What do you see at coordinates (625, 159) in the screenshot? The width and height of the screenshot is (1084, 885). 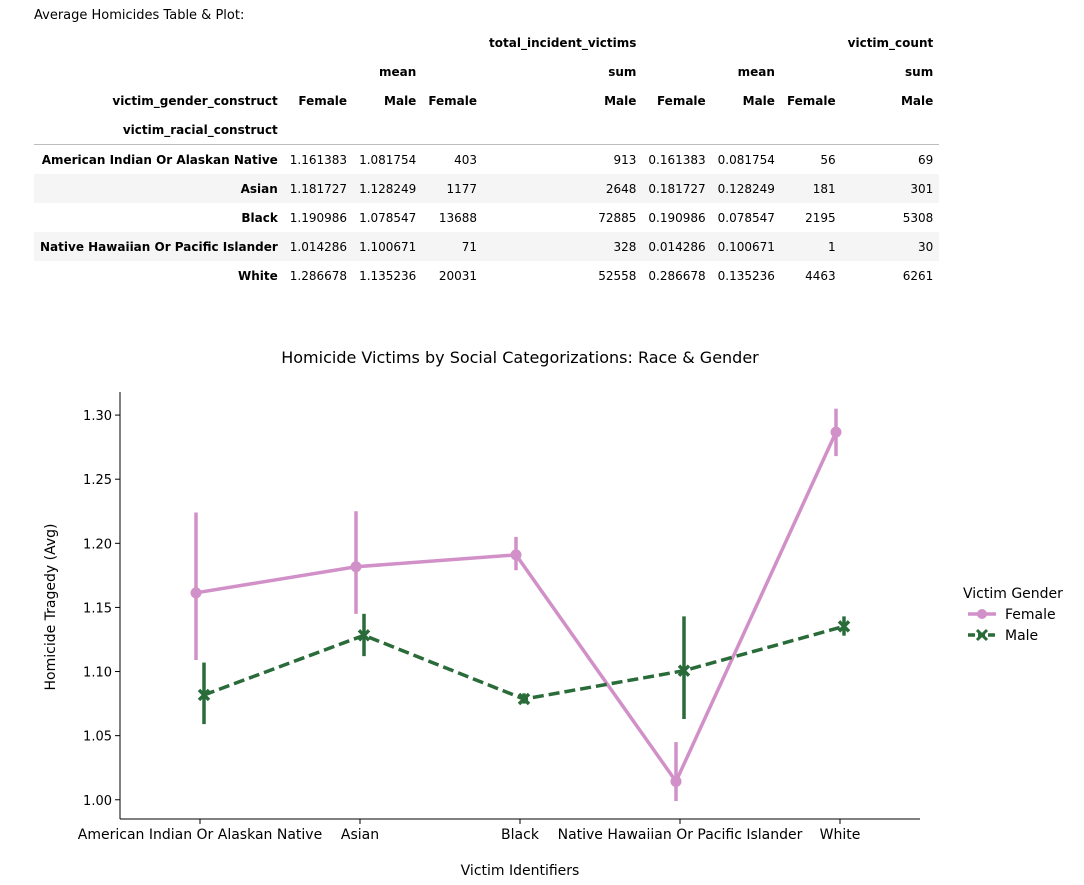 I see `table-cell: 913` at bounding box center [625, 159].